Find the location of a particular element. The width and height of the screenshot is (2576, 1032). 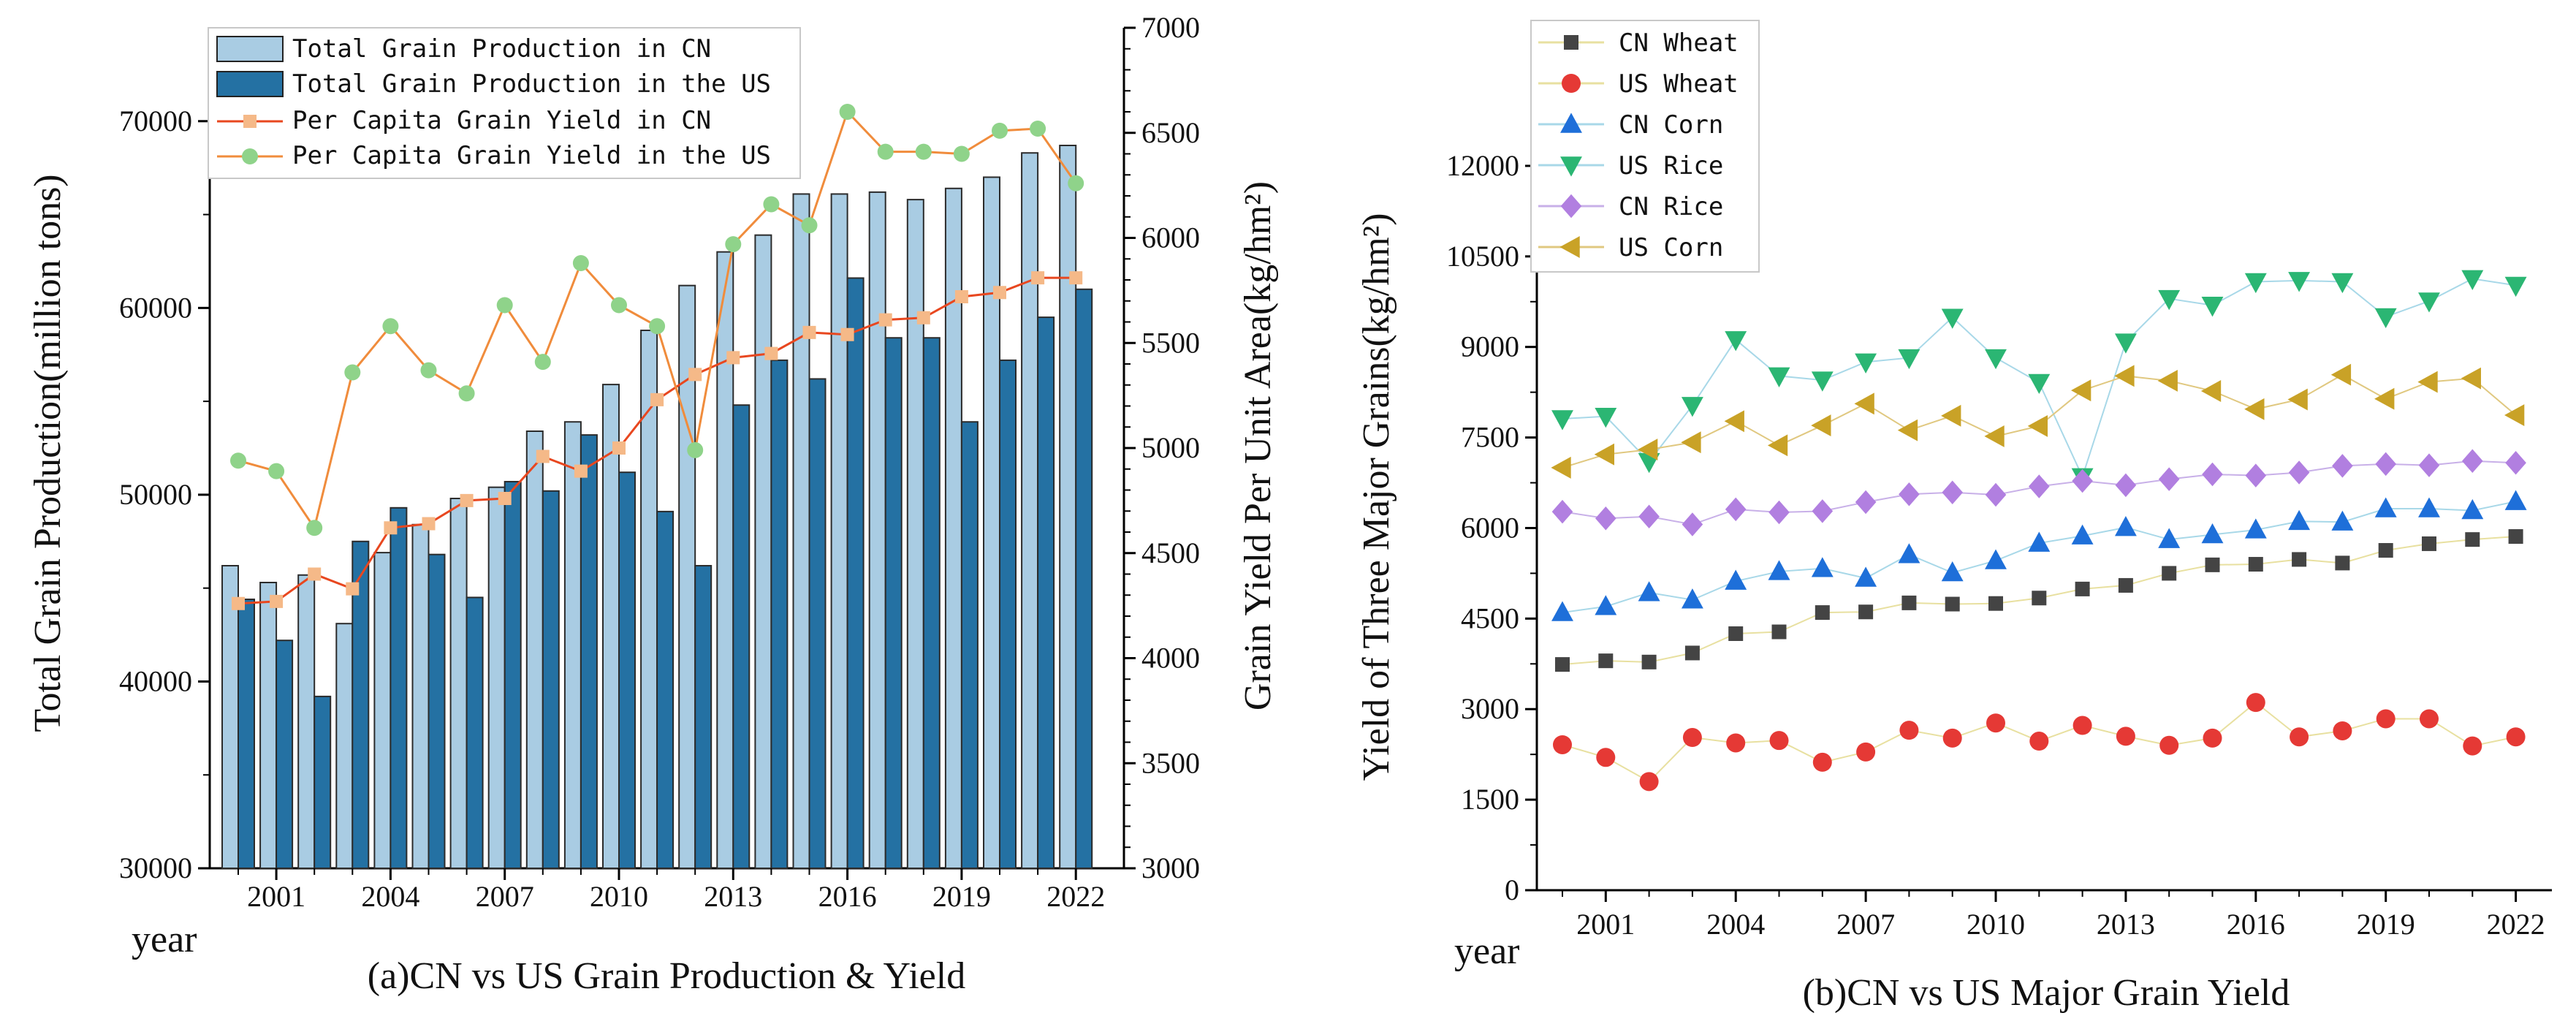

point-us-corn-2015 is located at coordinates (2211, 391).